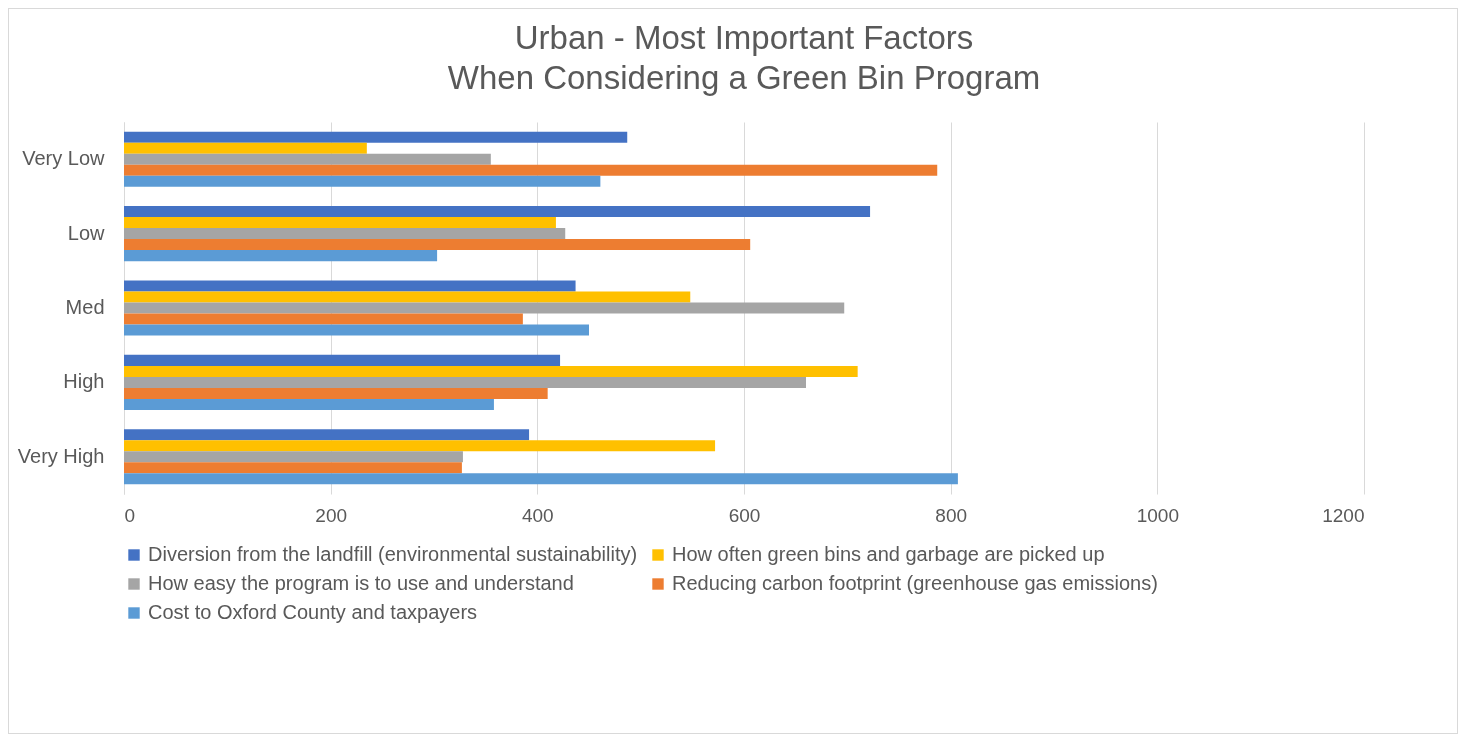  I want to click on x-tick-label: 600, so click(744, 515).